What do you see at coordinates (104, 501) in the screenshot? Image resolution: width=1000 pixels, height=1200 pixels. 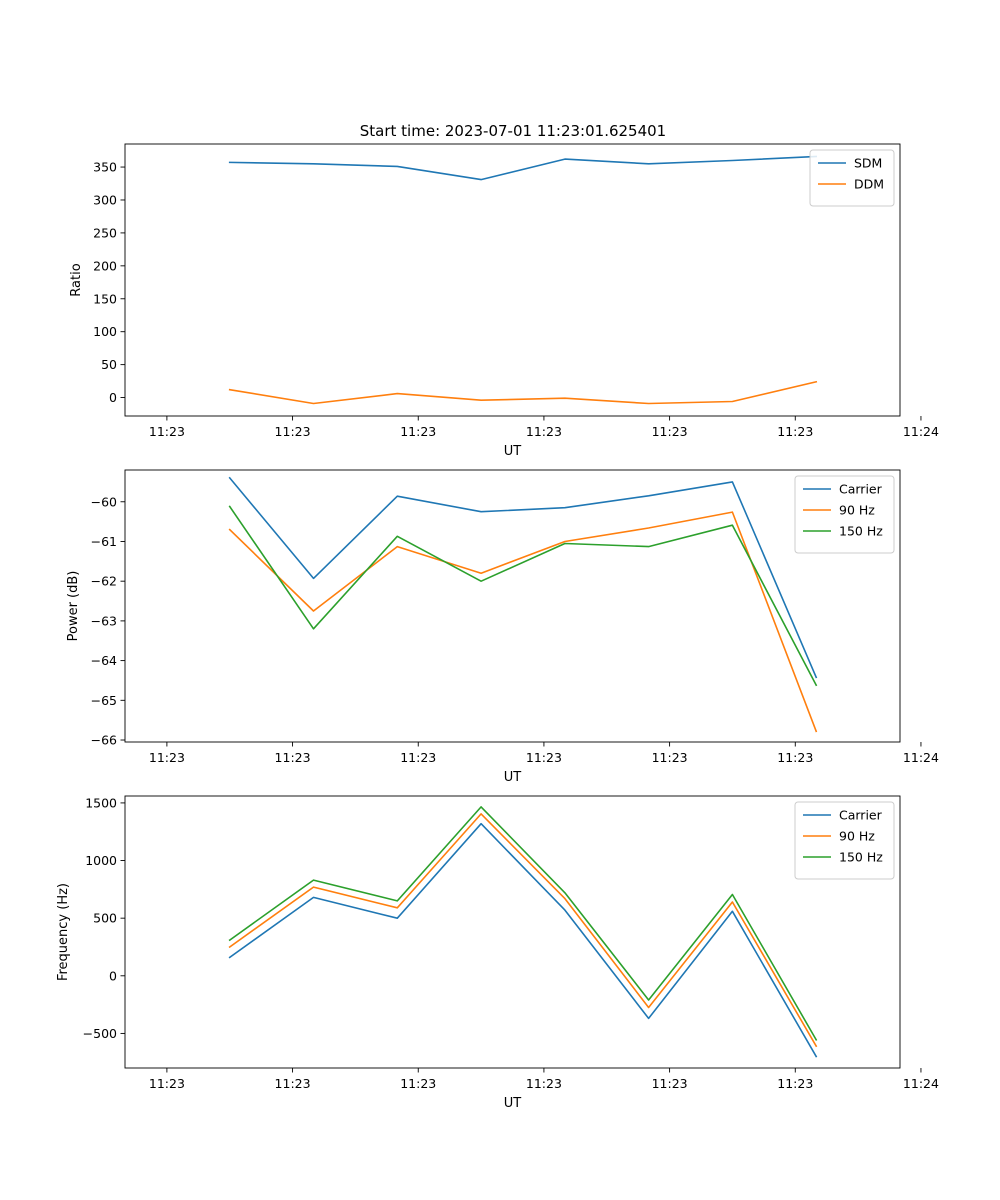 I see `y-tick-label: −60` at bounding box center [104, 501].